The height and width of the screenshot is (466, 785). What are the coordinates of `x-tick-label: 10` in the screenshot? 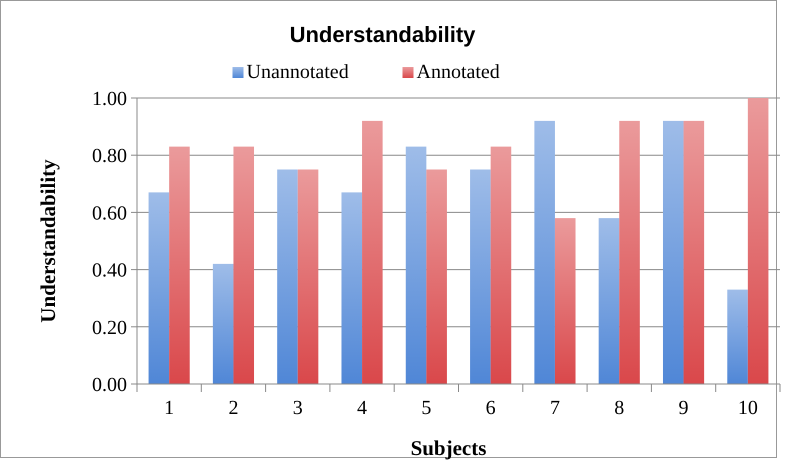 It's located at (748, 408).